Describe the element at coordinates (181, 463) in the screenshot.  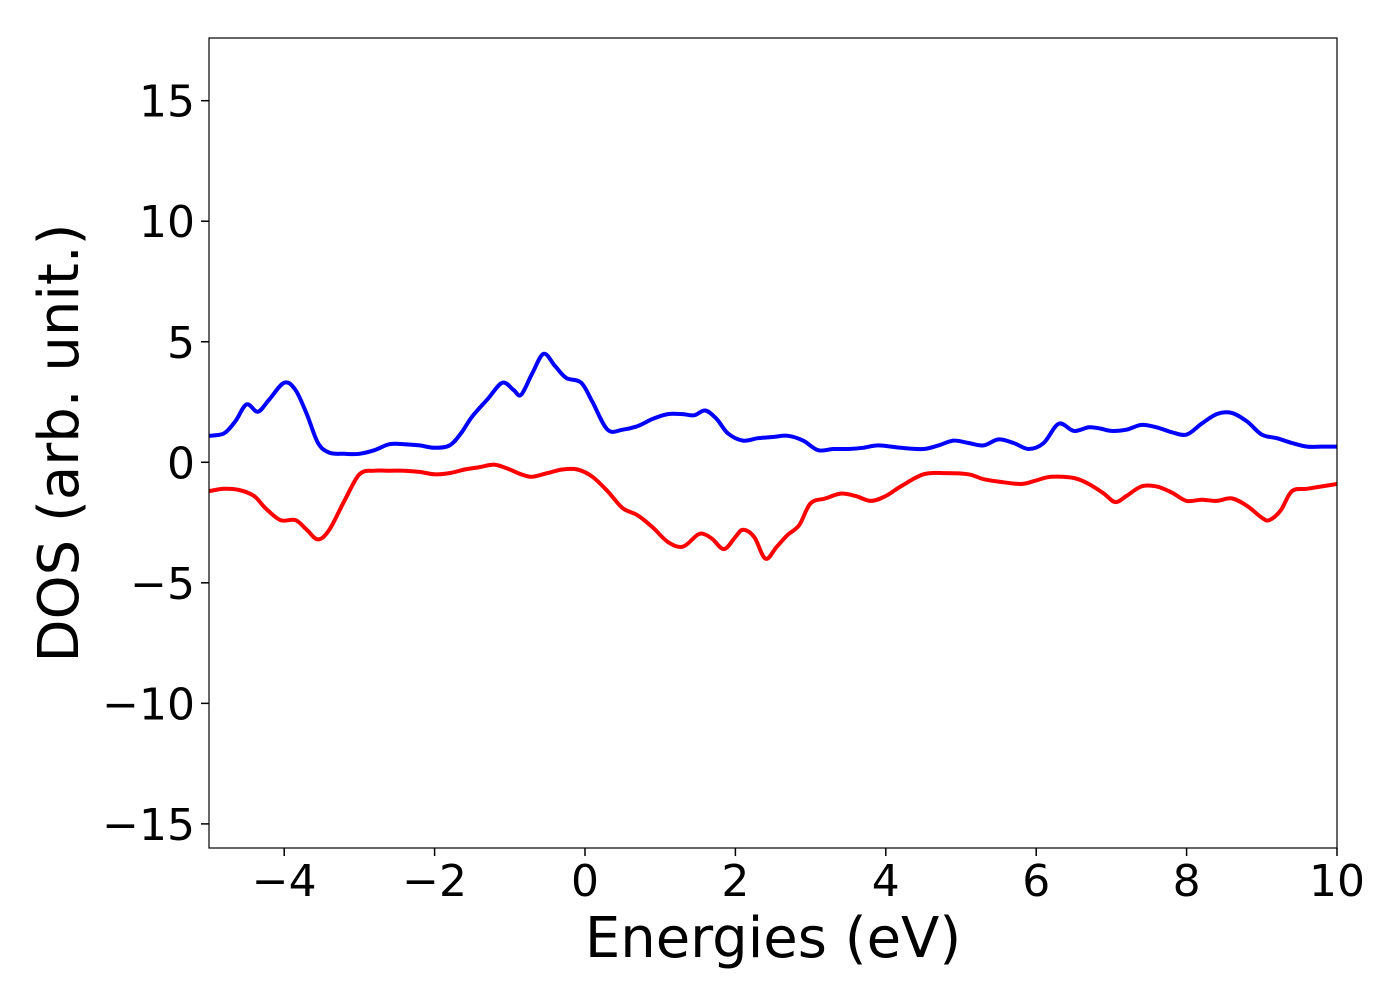
I see `y-tick-label: 0` at that location.